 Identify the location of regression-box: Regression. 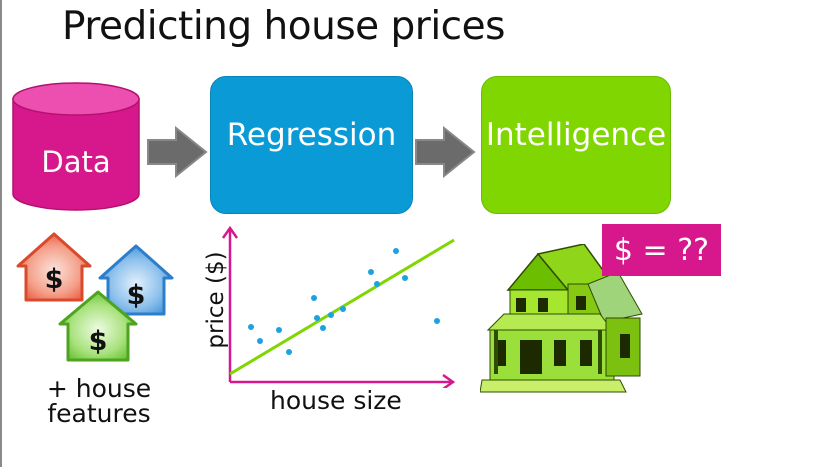
(311, 145).